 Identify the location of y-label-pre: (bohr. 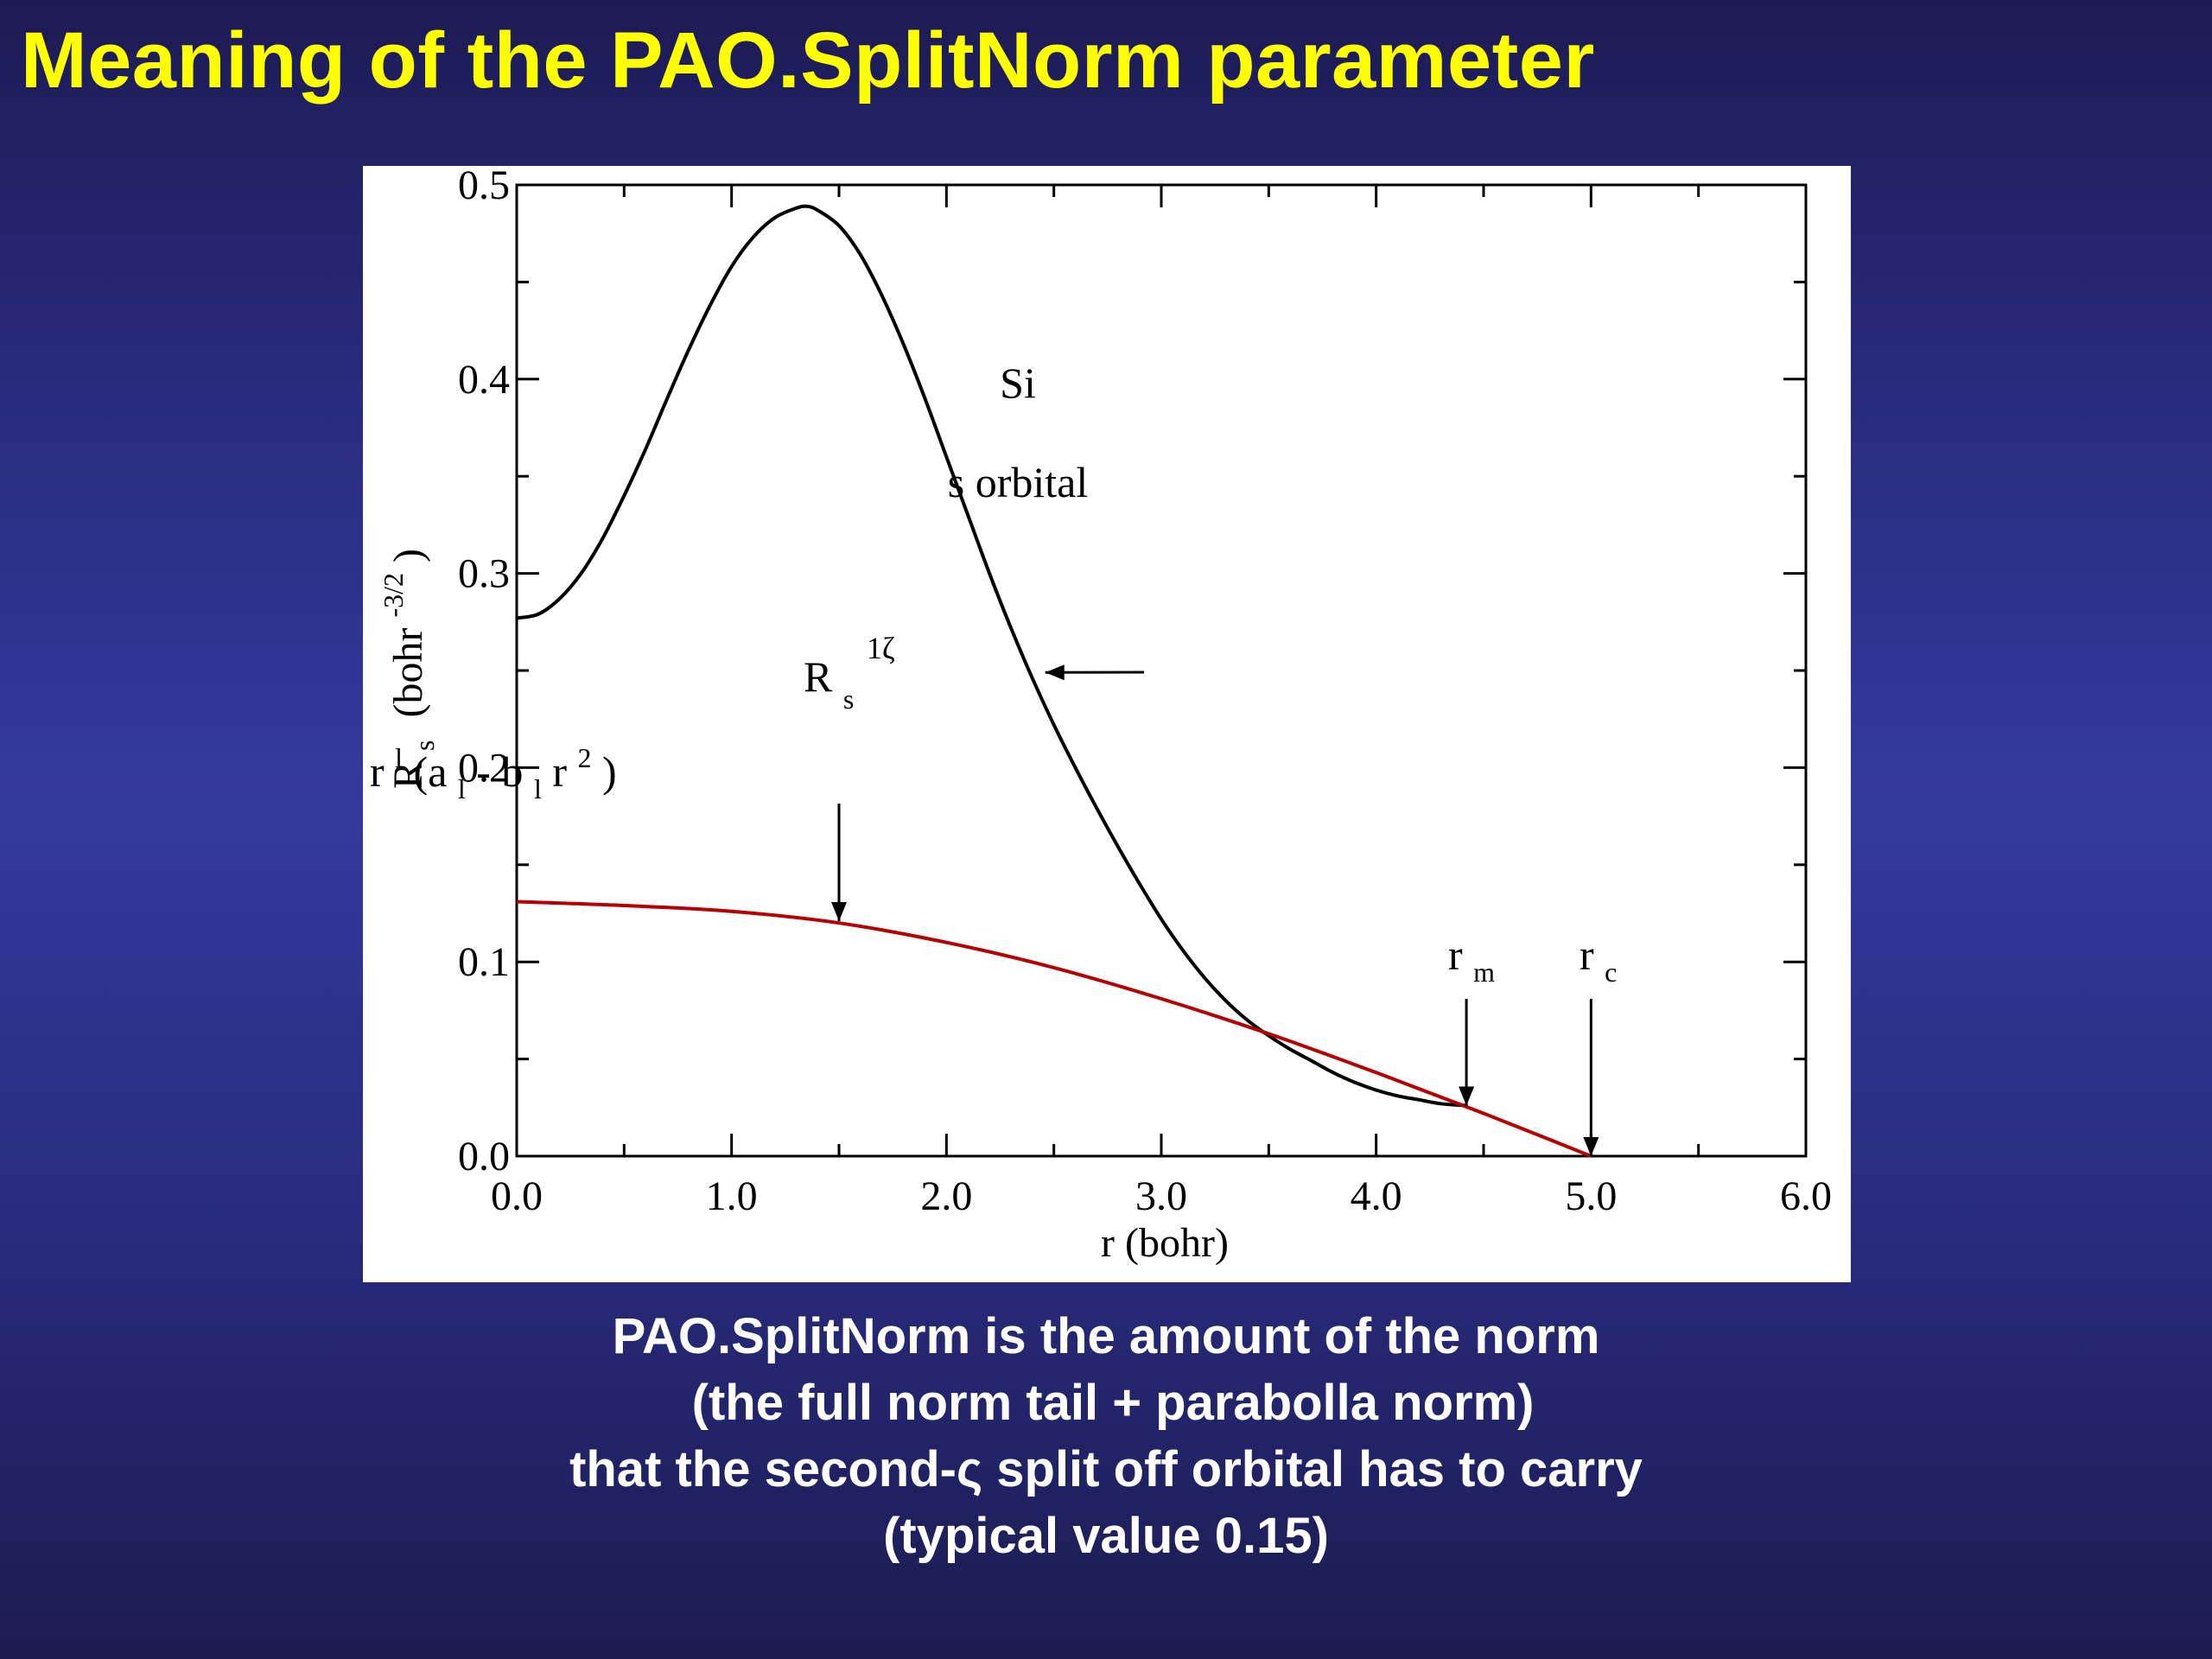
(408, 673).